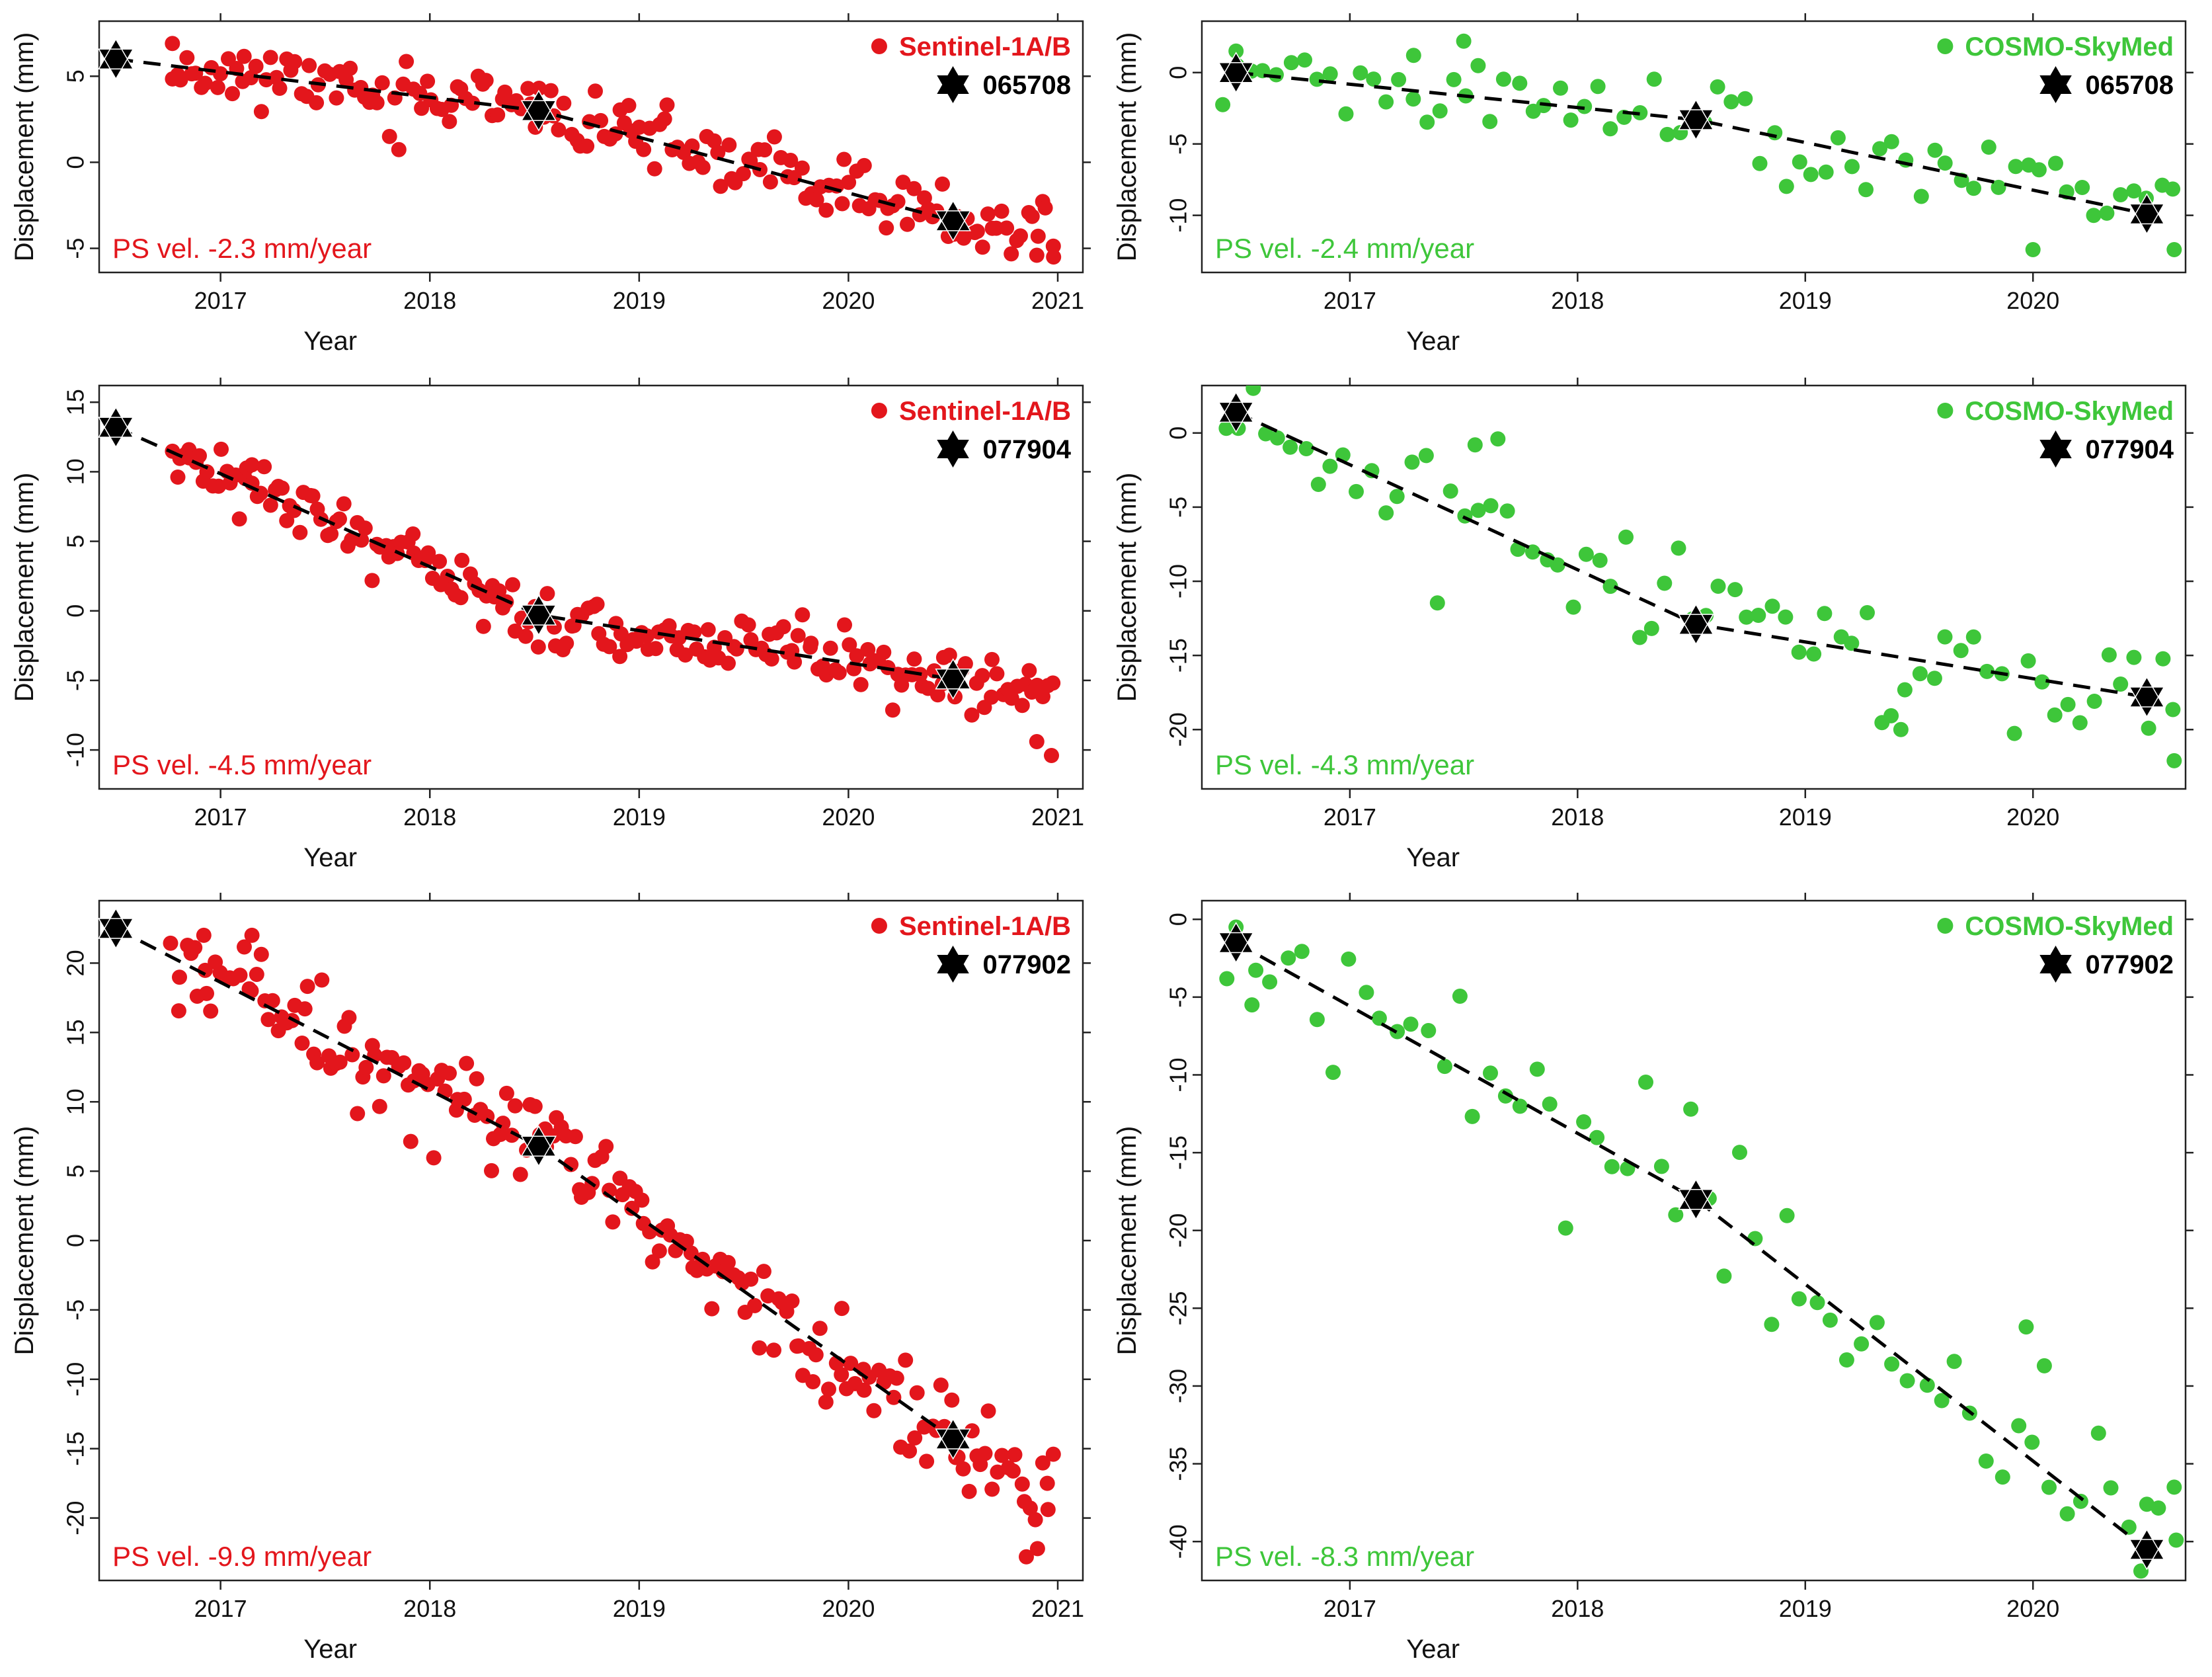 The height and width of the screenshot is (1677, 2212). Describe the element at coordinates (75, 1101) in the screenshot. I see `y-tick-label: 10` at that location.